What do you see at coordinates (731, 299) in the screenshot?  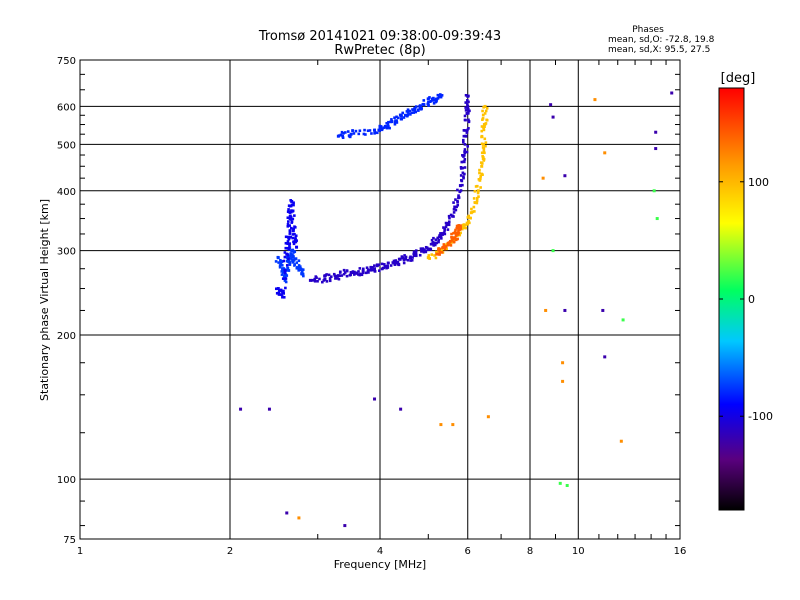 I see `colorbar` at bounding box center [731, 299].